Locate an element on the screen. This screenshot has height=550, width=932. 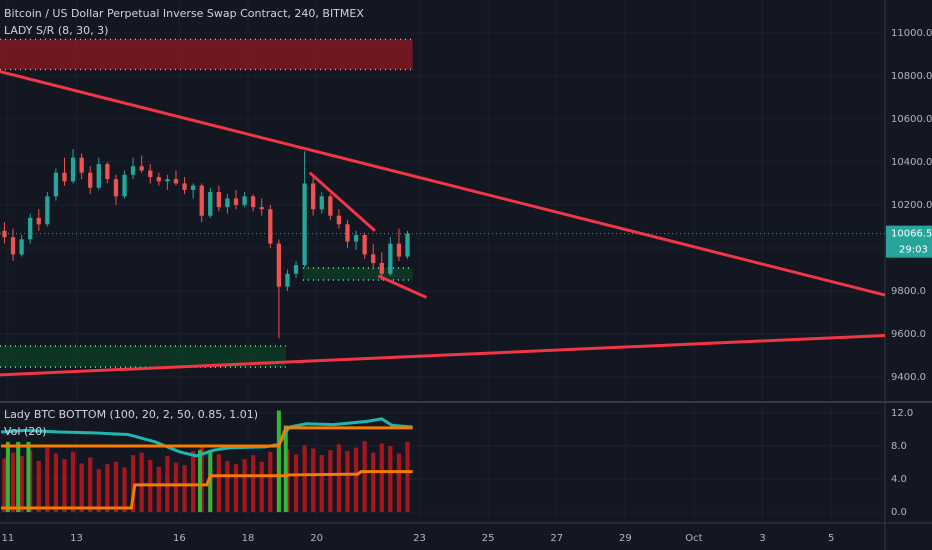
last-price-box is located at coordinates (909, 241).